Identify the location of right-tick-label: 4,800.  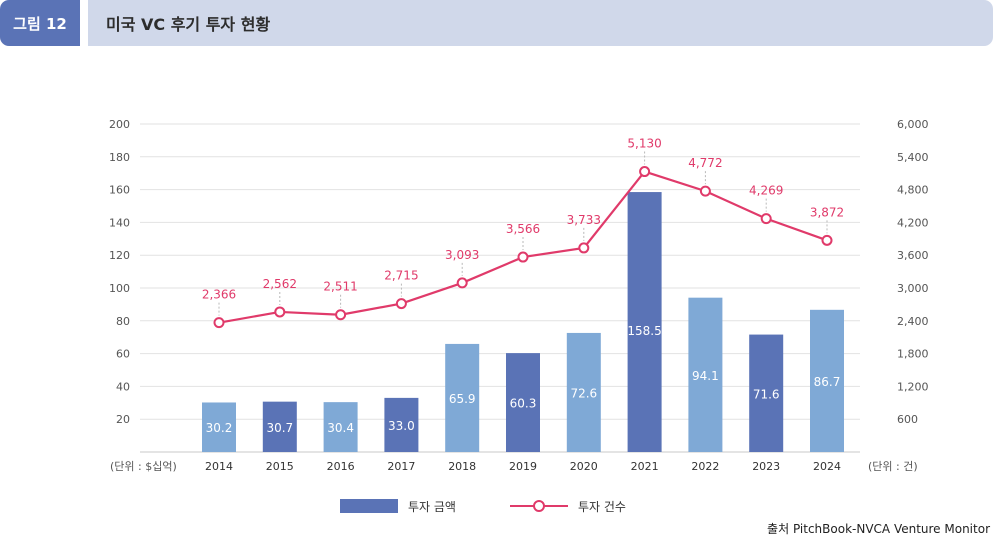
(913, 190).